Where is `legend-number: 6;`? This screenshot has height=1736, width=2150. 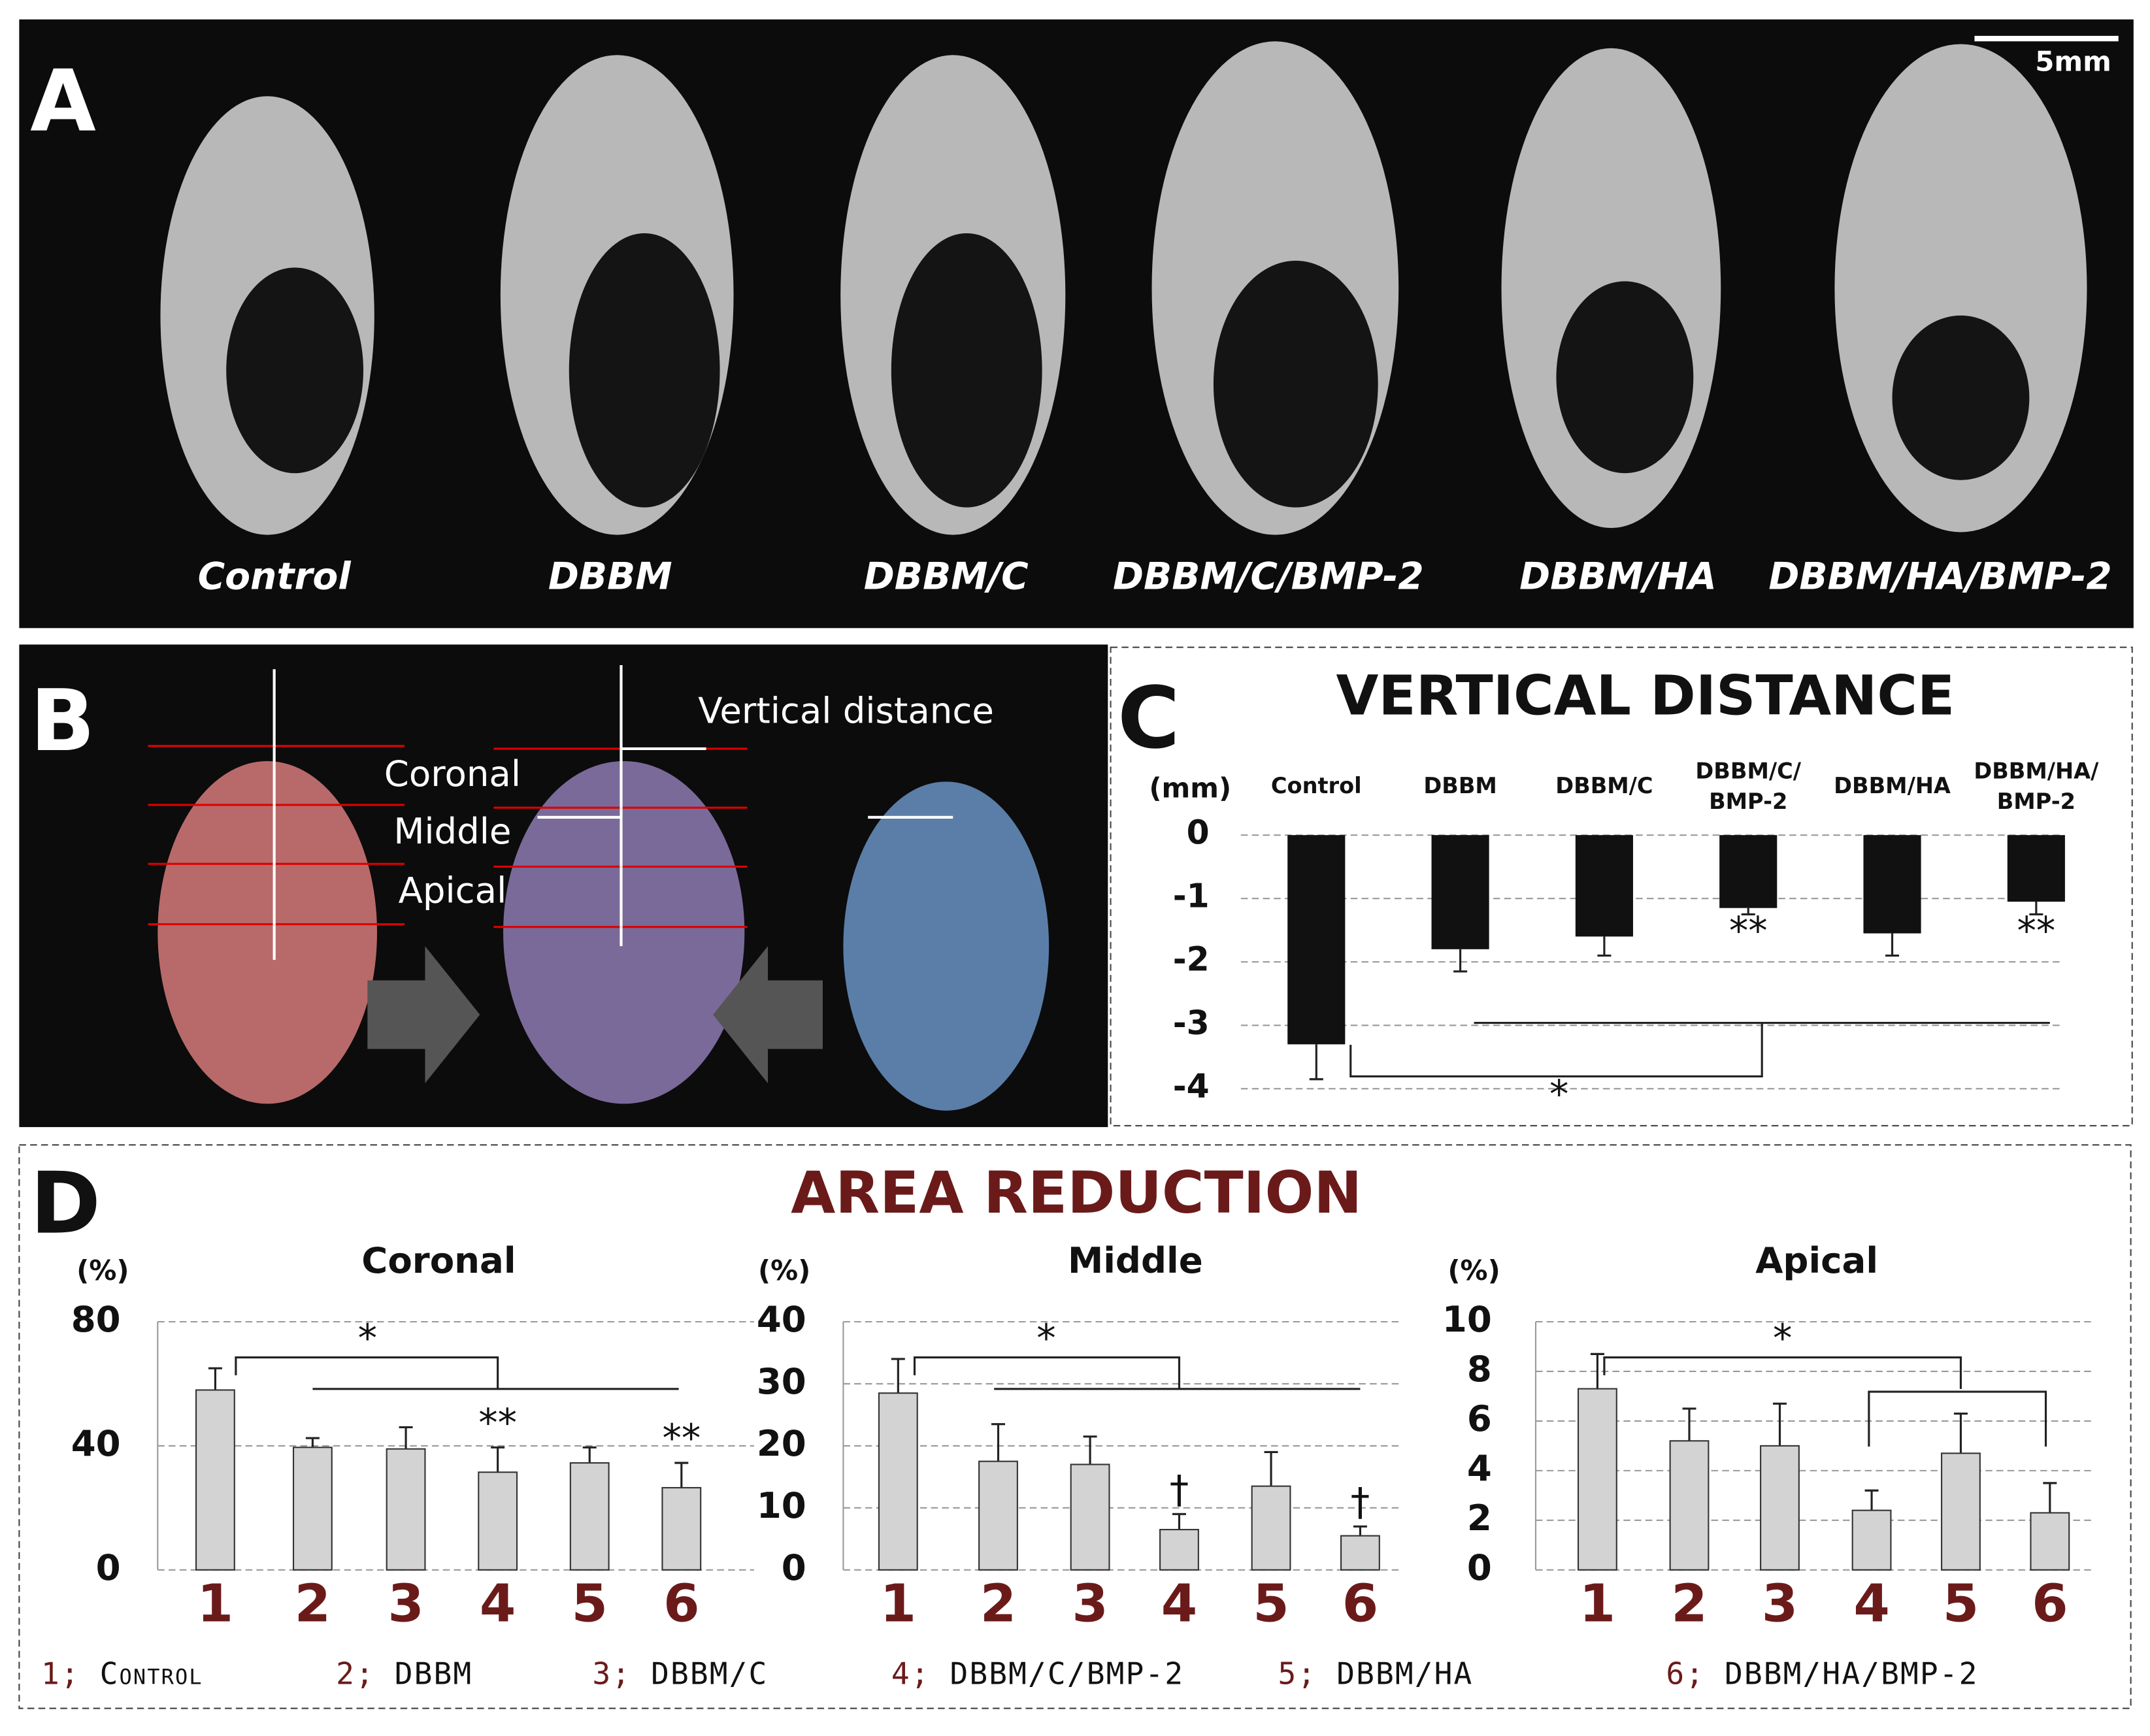
legend-number: 6; is located at coordinates (1685, 1673).